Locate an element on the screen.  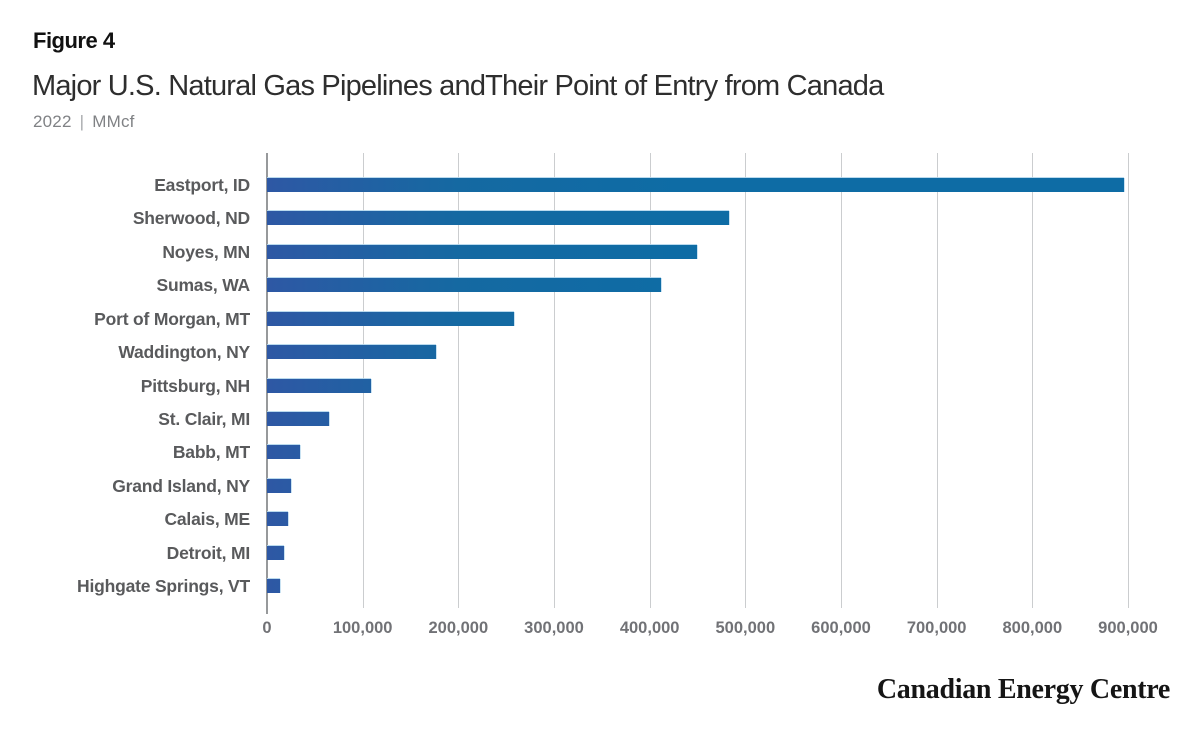
bar-row: Waddington, NY is located at coordinates (623, 352).